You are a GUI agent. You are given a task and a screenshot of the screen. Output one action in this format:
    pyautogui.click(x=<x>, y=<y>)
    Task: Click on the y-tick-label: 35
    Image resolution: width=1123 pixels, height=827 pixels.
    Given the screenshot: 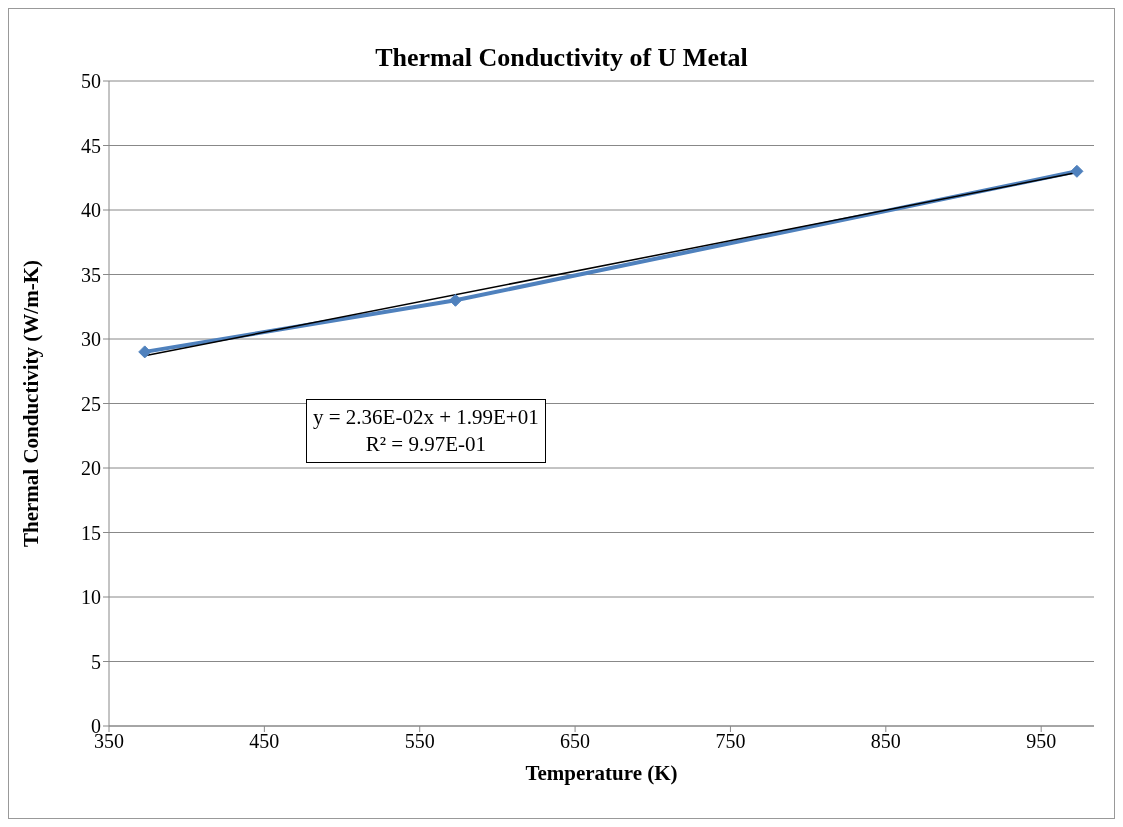 What is the action you would take?
    pyautogui.click(x=91, y=274)
    